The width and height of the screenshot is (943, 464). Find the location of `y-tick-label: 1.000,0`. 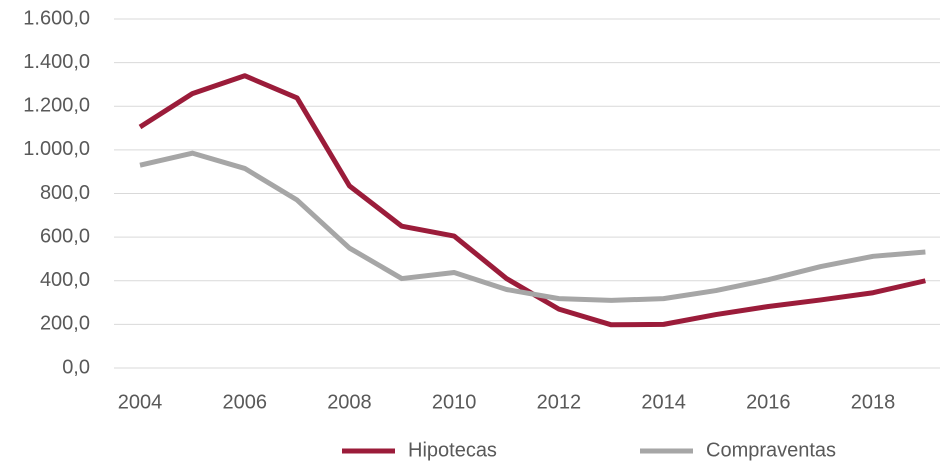

y-tick-label: 1.000,0 is located at coordinates (56, 149).